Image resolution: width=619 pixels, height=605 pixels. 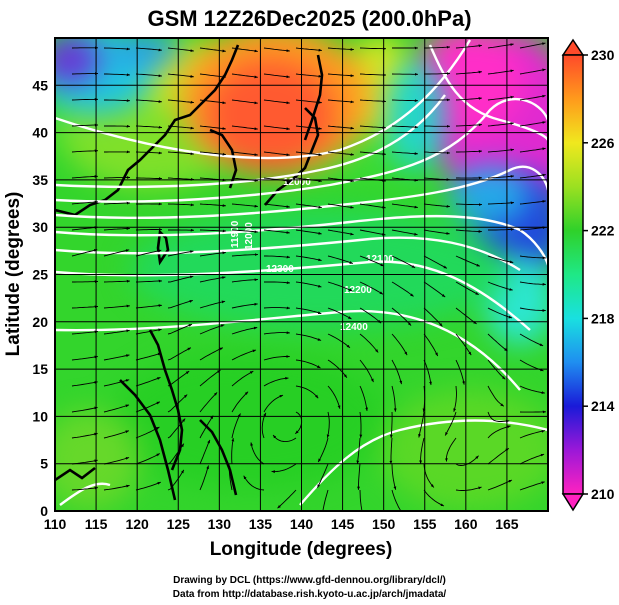 What do you see at coordinates (235, 234) in the screenshot?
I see `contour-label: 11900` at bounding box center [235, 234].